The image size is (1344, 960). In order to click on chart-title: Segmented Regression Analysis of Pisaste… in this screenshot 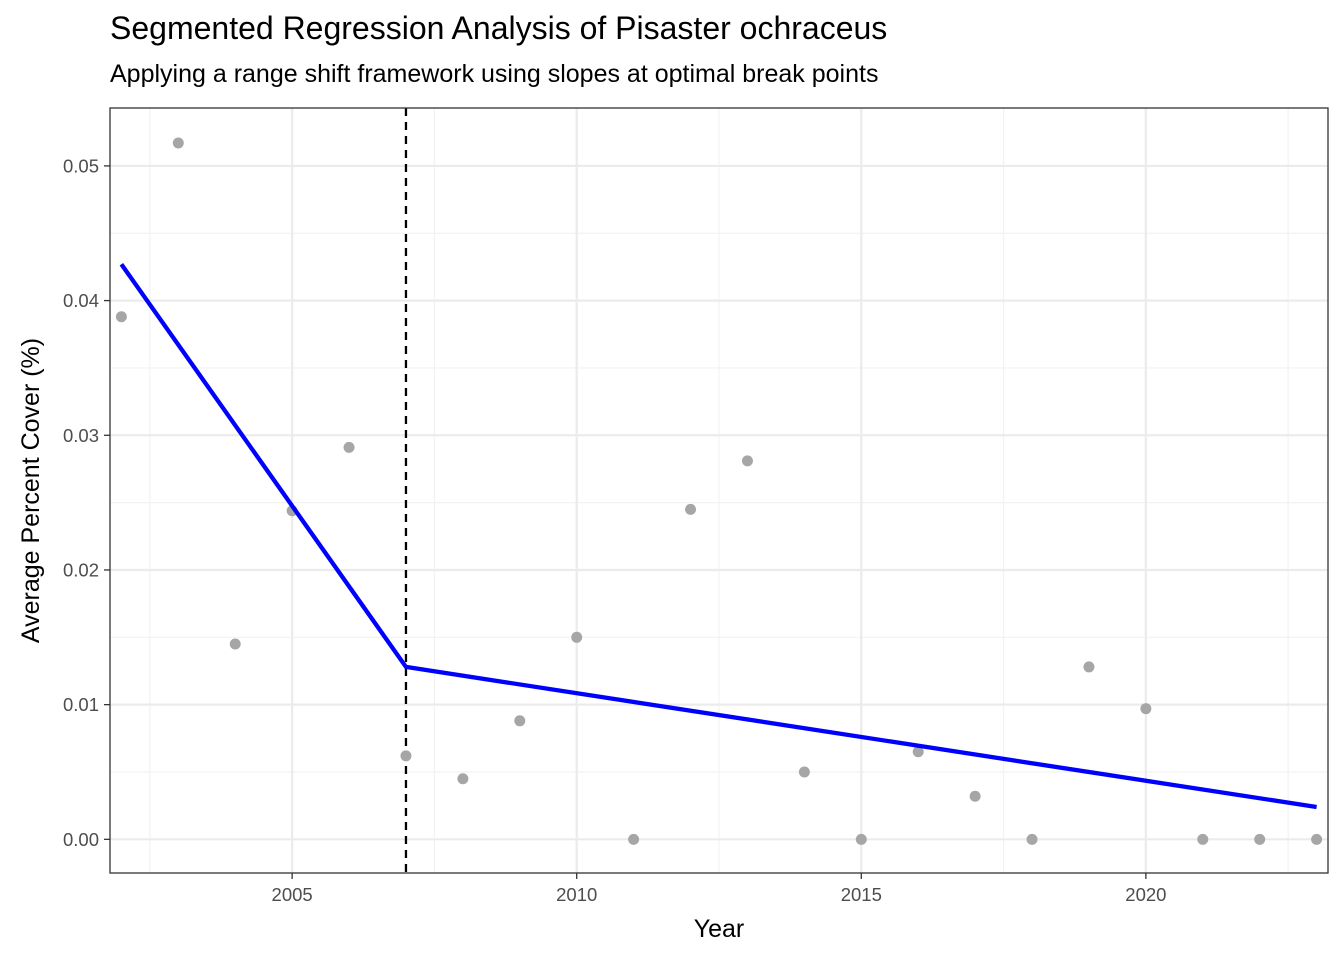, I will do `click(499, 28)`.